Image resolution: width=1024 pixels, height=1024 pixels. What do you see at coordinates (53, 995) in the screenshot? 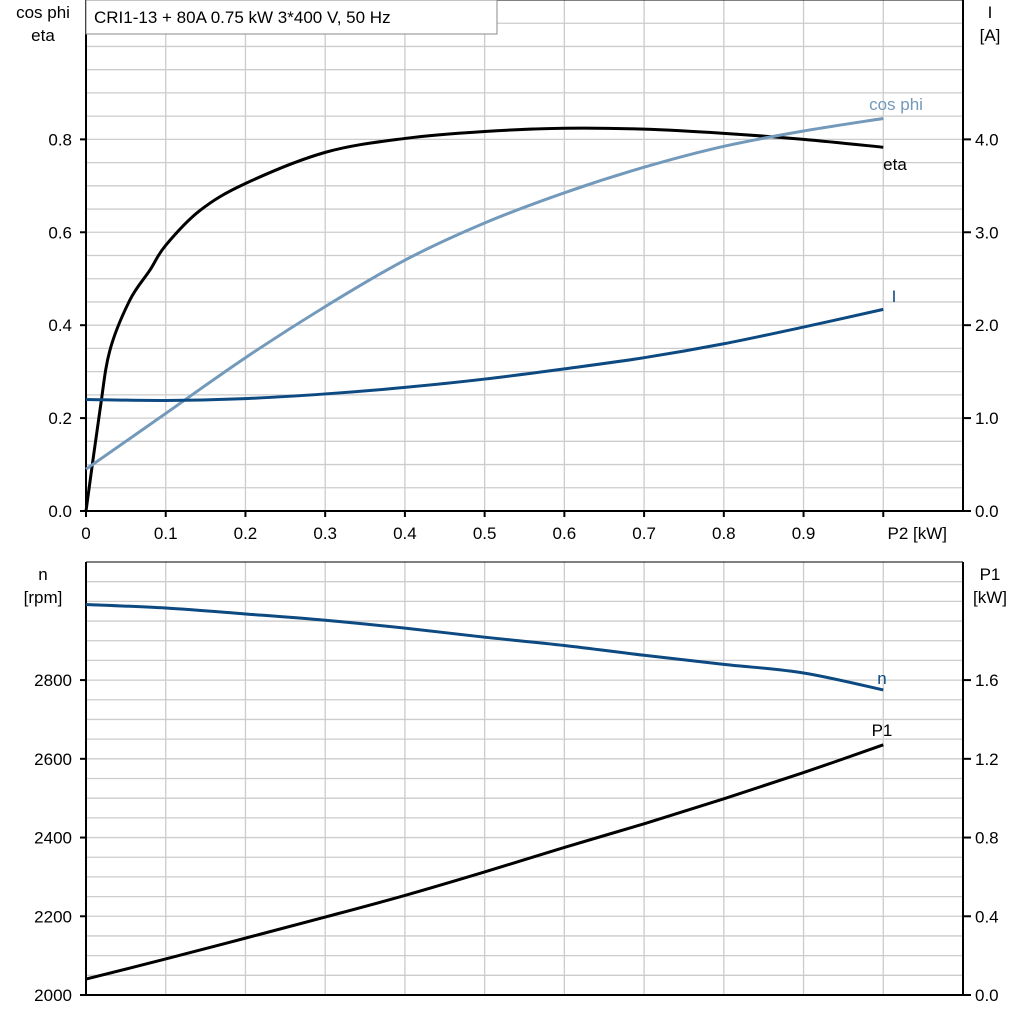
I see `y-left-tick-label: 2000` at bounding box center [53, 995].